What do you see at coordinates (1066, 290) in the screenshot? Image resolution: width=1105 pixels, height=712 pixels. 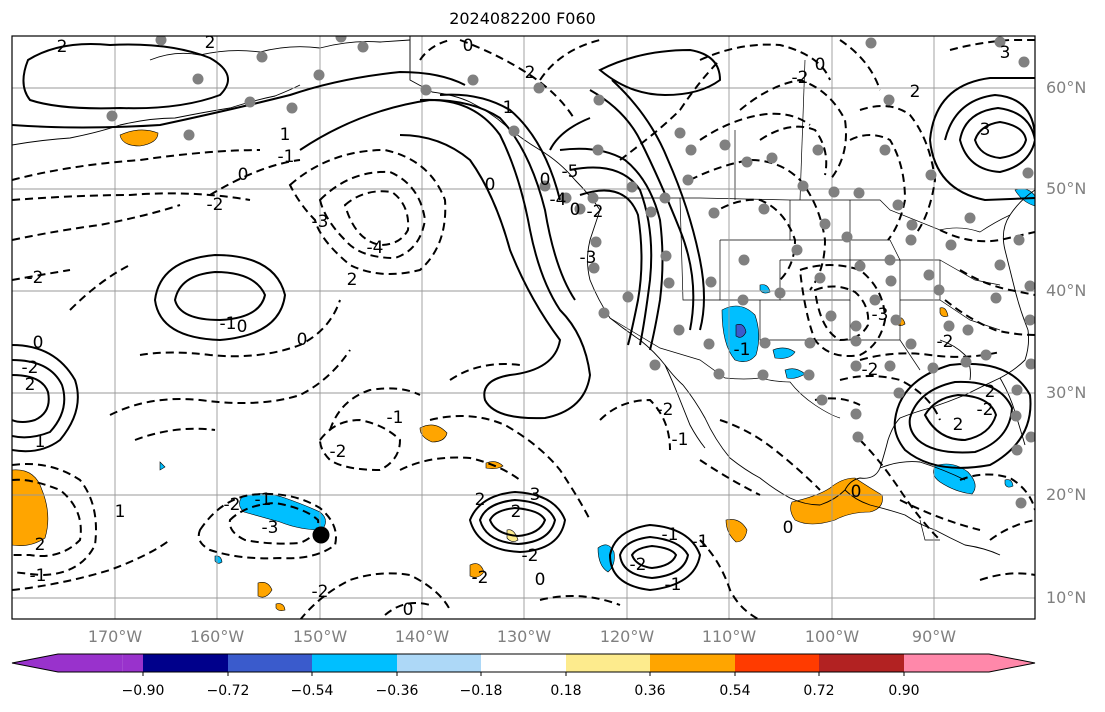 I see `lat-label-40n: 40°N` at bounding box center [1066, 290].